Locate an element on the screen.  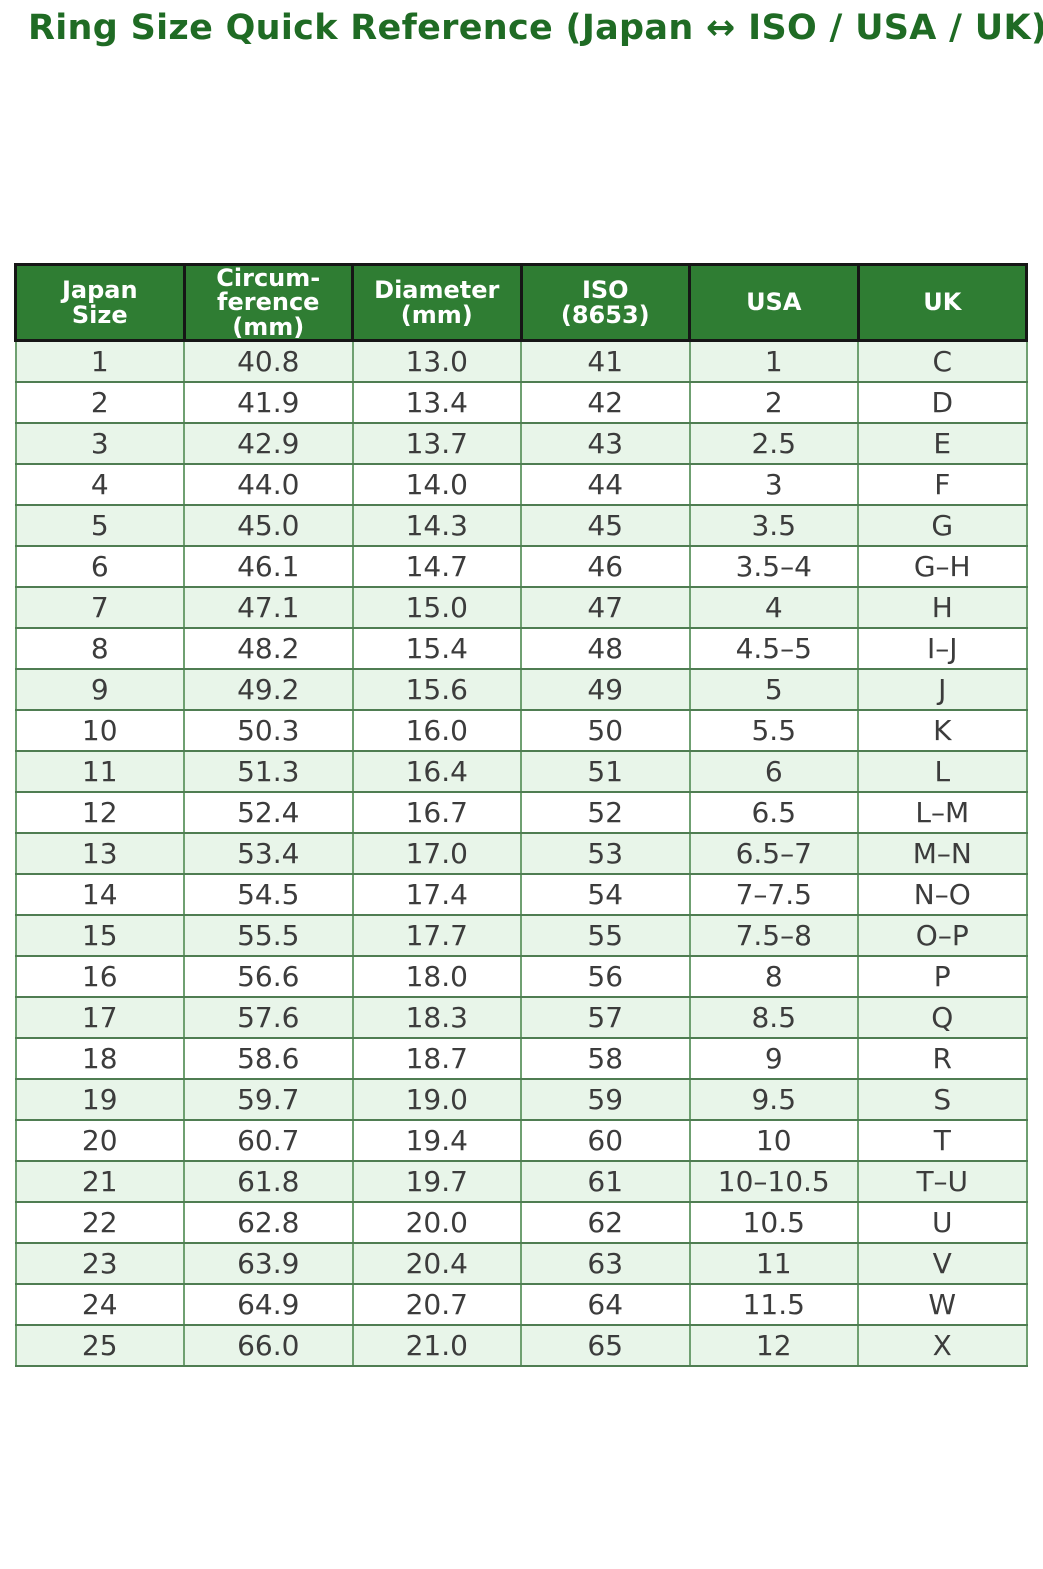
table-cell-japan-size: 8 is located at coordinates (99, 649).